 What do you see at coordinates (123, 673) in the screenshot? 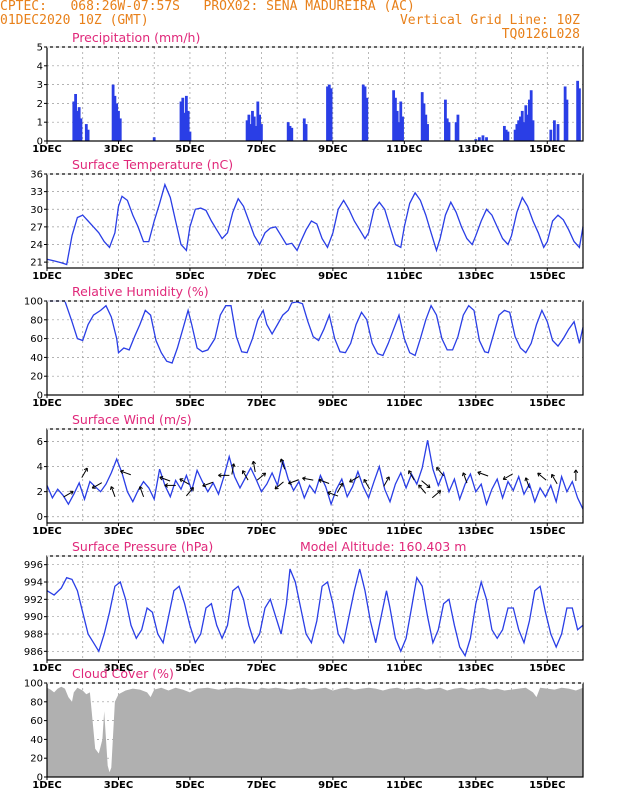
I see `panel-title: Cloud Cover (%)` at bounding box center [123, 673].